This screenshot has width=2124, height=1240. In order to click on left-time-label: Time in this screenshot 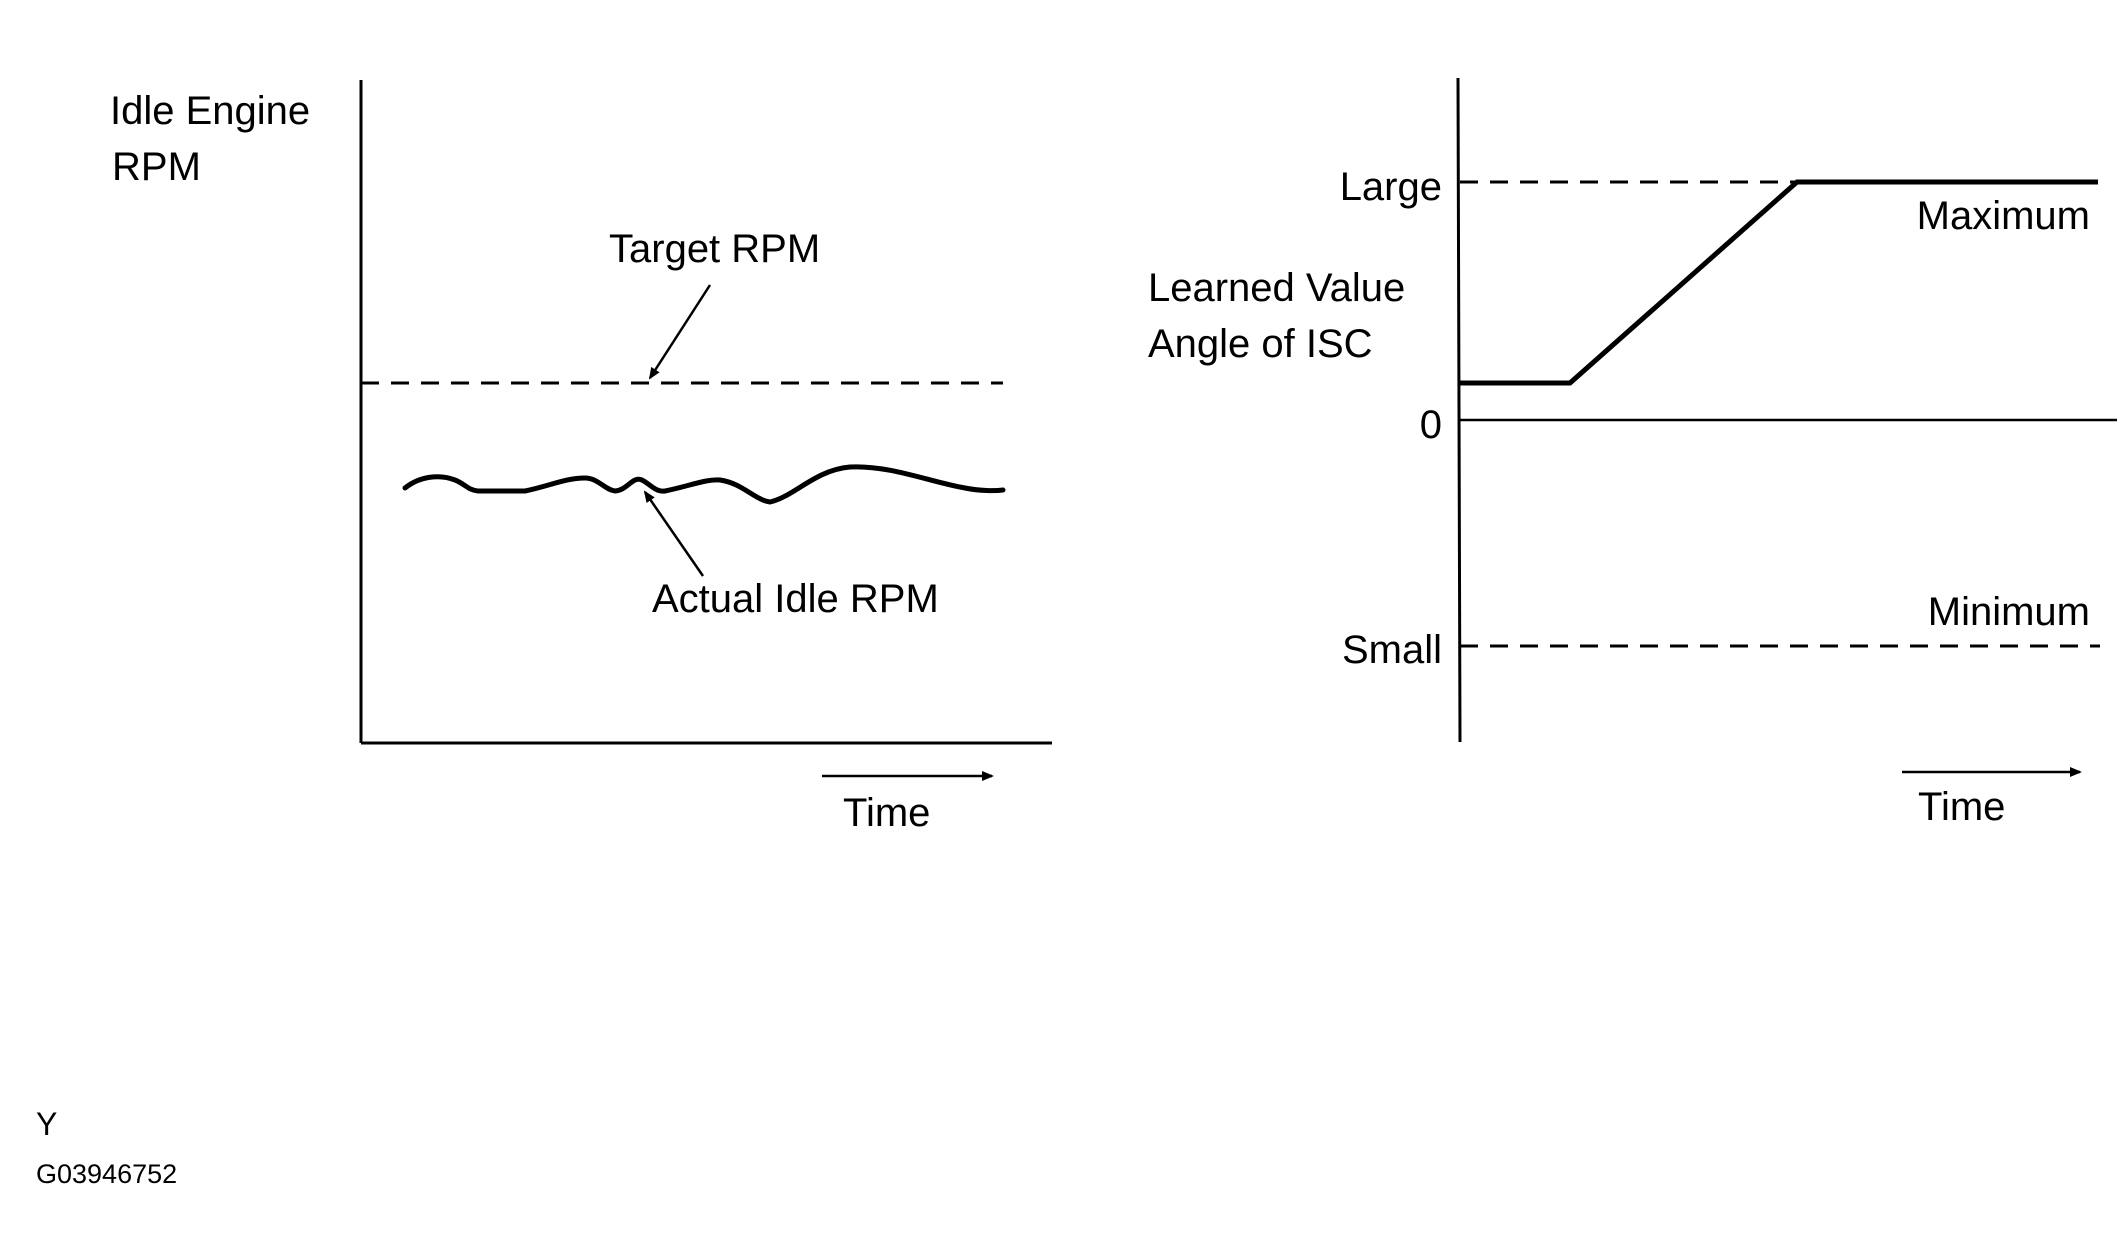, I will do `click(886, 813)`.